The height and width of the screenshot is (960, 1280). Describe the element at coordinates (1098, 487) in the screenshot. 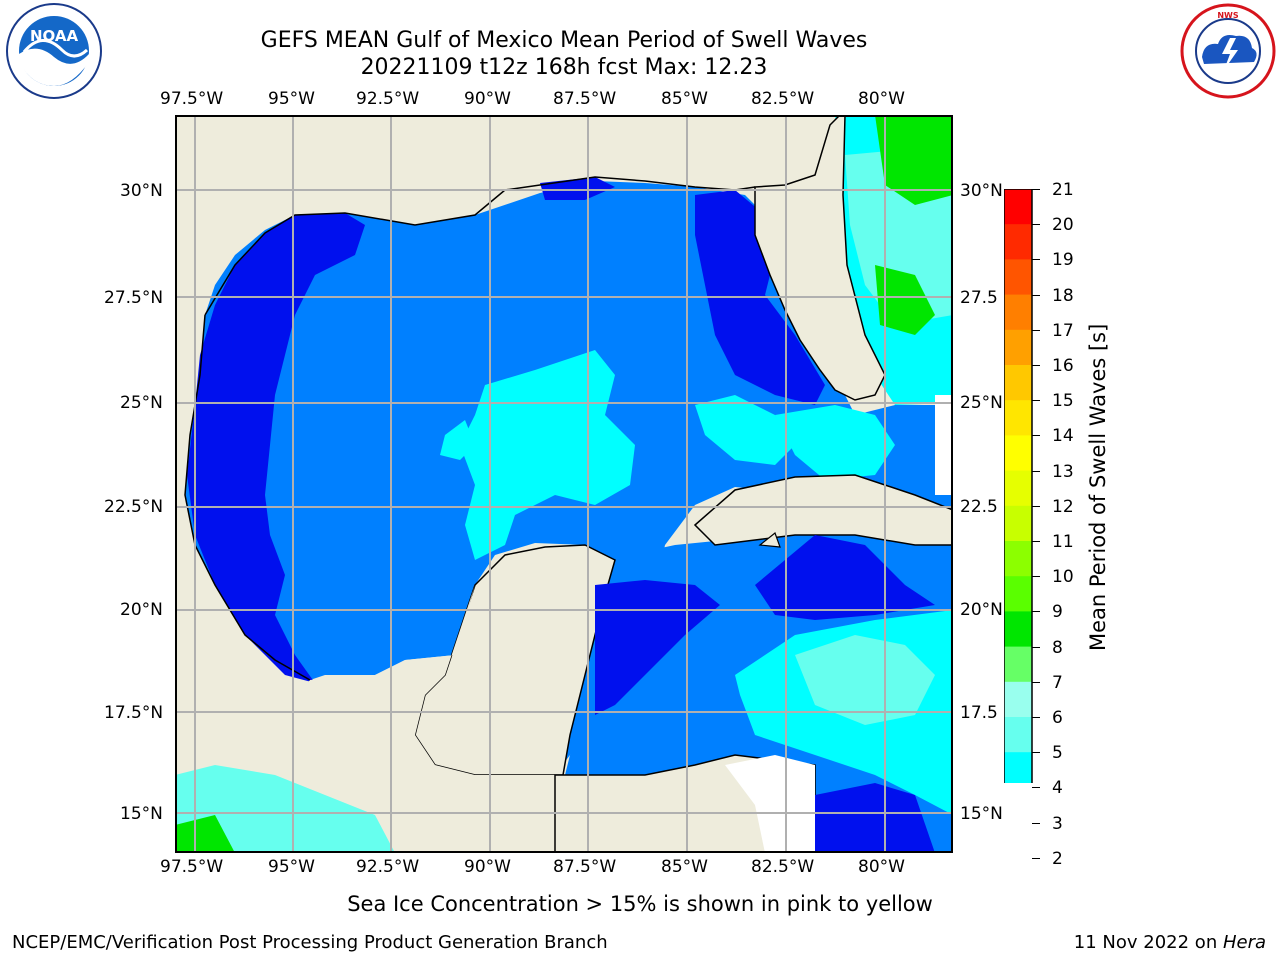

I see `colorbar-label: Mean Period of Swell Waves [s]` at that location.